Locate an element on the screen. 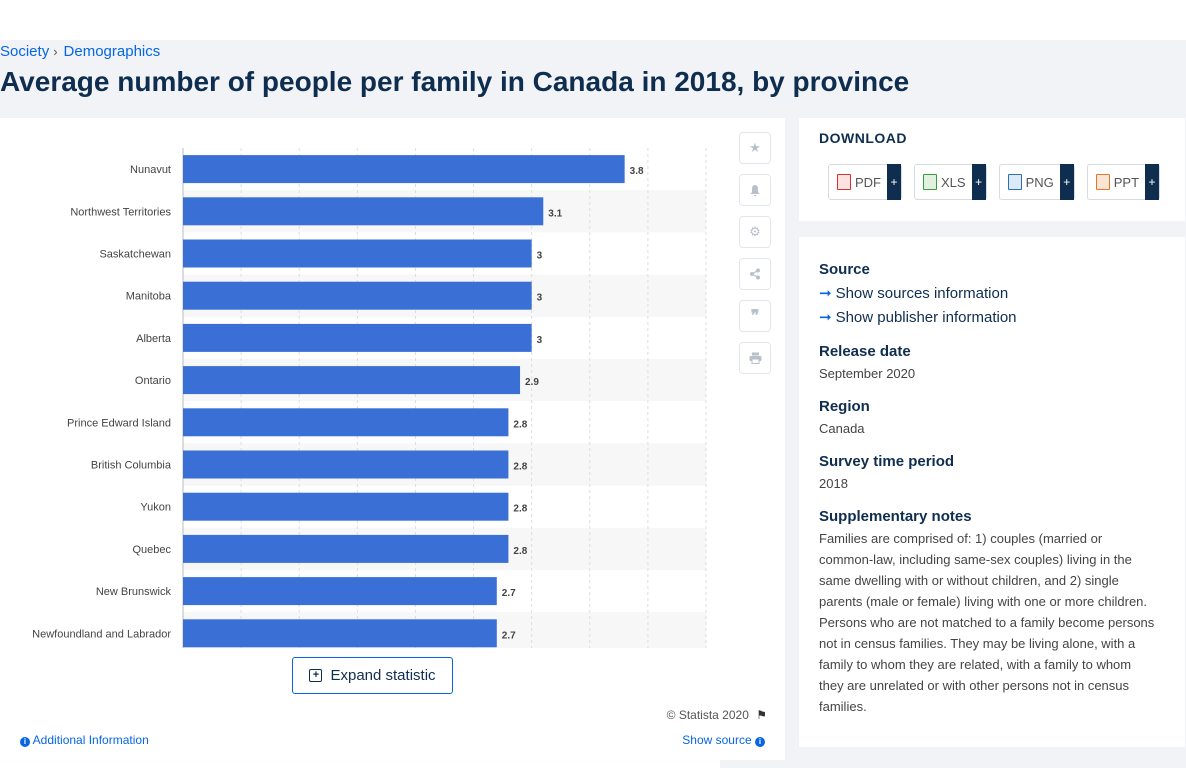 The image size is (1186, 768). download-buttons: PDF + XLS + PNG + PPT + is located at coordinates (994, 182).